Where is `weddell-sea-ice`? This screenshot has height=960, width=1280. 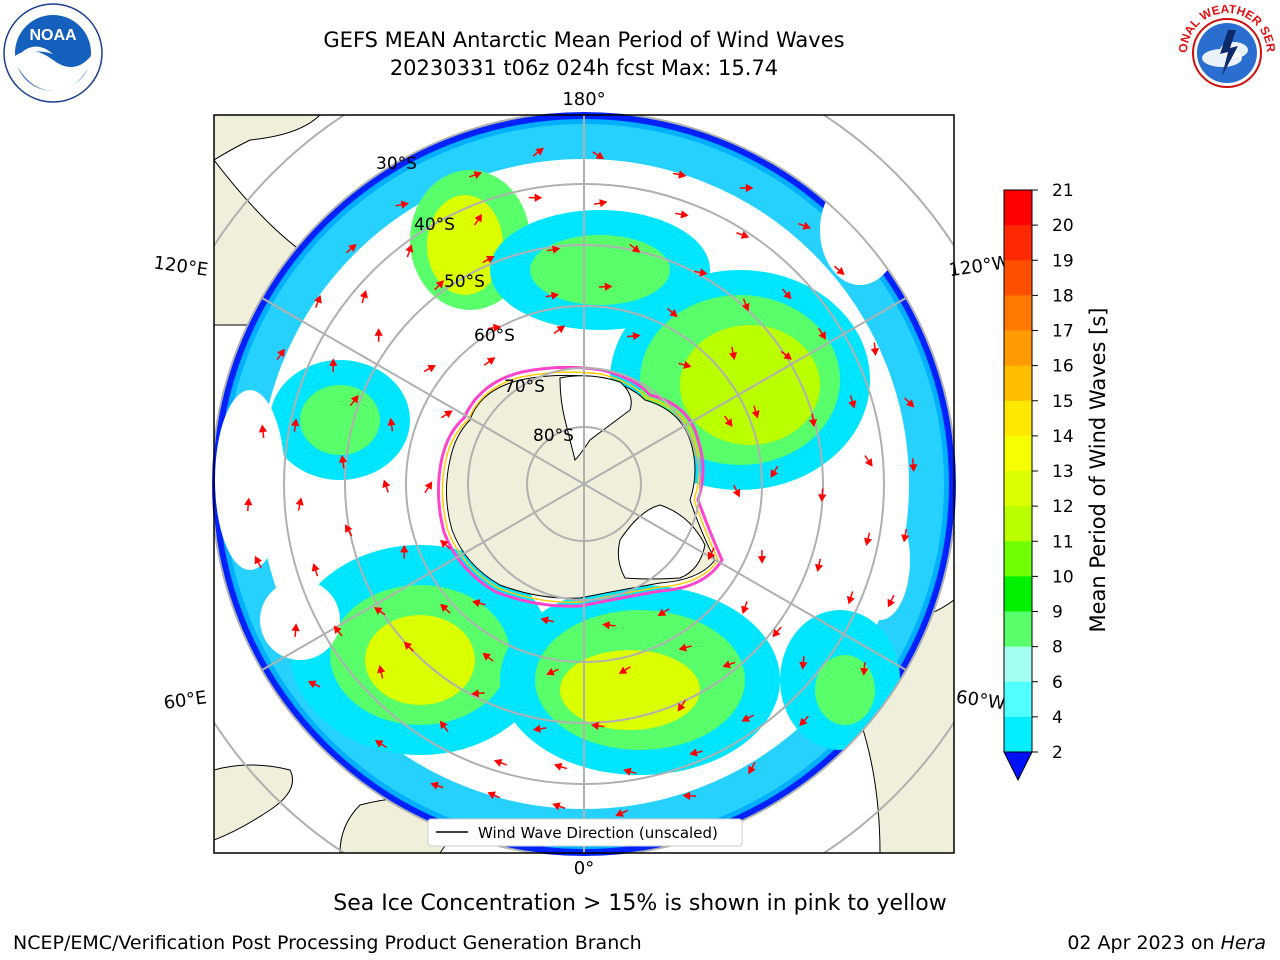 weddell-sea-ice is located at coordinates (661, 542).